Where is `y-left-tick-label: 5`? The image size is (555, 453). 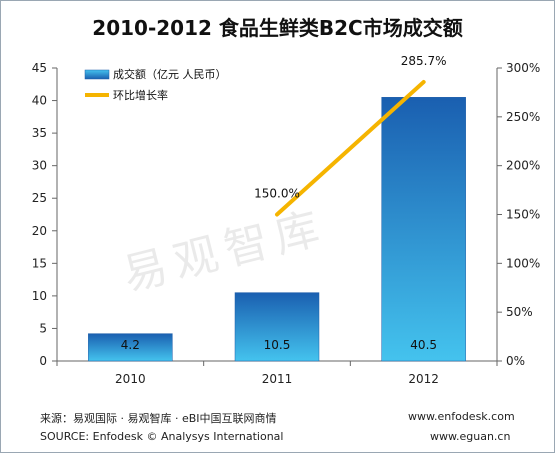
y-left-tick-label: 5 is located at coordinates (43, 328).